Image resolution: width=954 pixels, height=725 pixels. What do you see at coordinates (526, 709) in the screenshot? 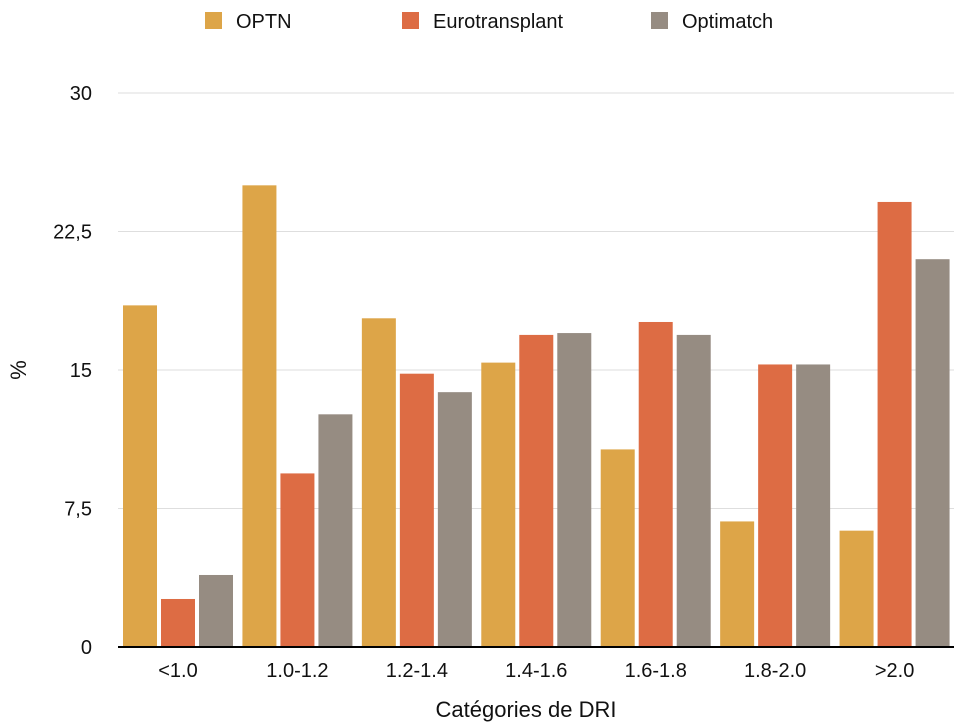
I see `x-axis-title: Catégories de DRI` at bounding box center [526, 709].